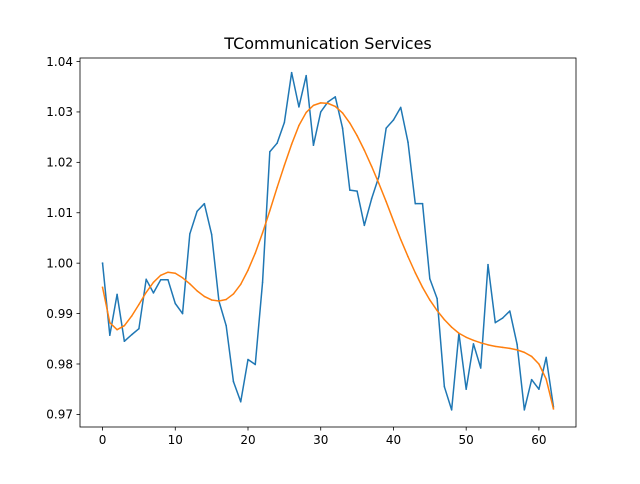 The image size is (640, 484). I want to click on y-tick-label: 0.99, so click(59, 314).